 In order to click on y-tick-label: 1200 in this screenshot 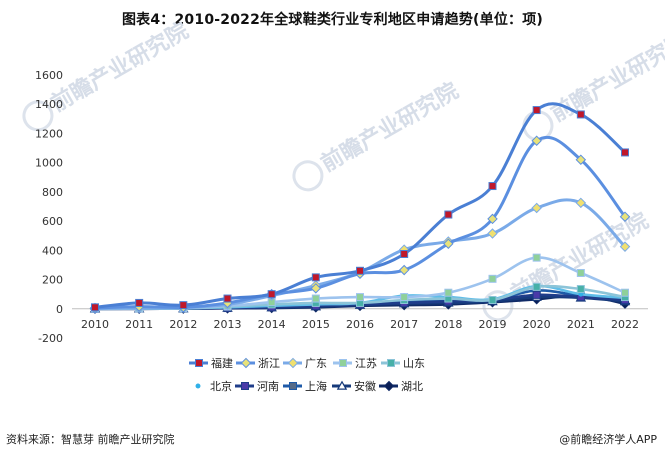, I will do `click(49, 133)`.